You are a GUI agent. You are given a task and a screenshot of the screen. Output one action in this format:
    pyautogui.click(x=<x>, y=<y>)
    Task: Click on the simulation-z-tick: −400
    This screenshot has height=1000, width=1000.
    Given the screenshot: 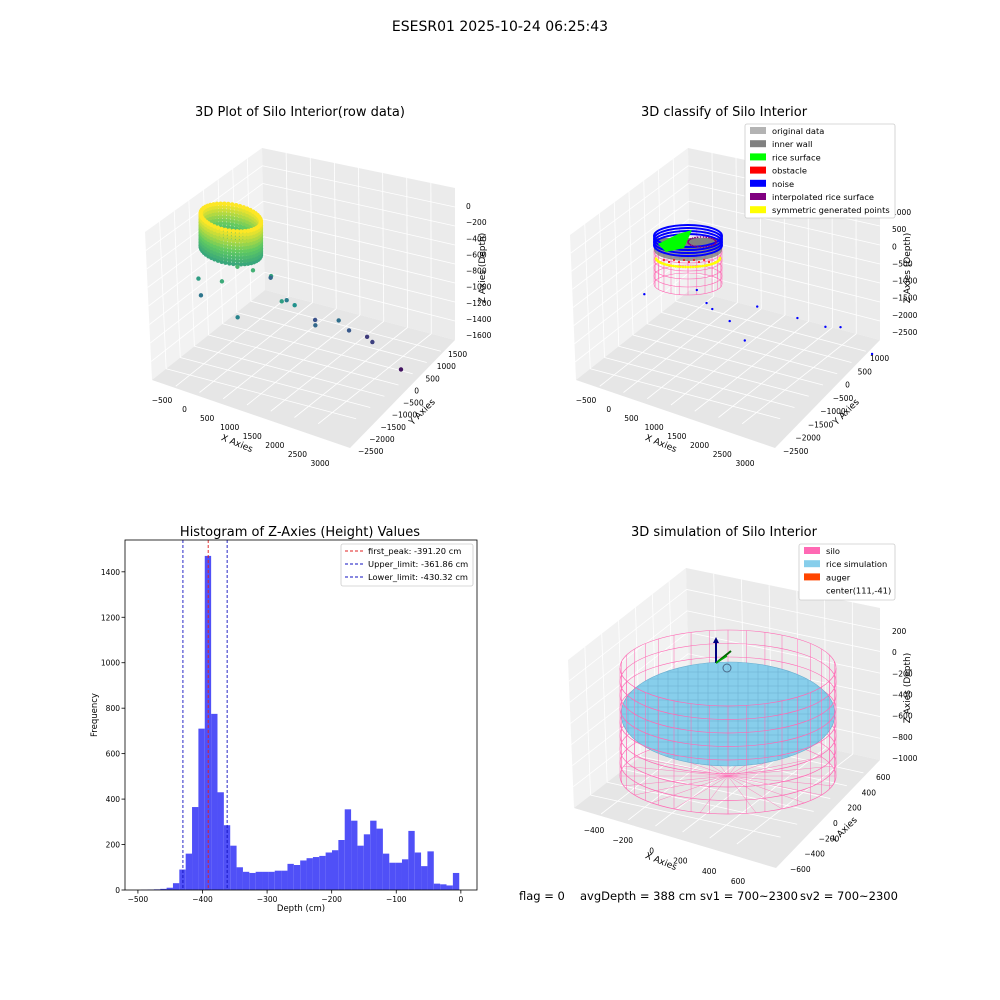 What is the action you would take?
    pyautogui.click(x=902, y=695)
    